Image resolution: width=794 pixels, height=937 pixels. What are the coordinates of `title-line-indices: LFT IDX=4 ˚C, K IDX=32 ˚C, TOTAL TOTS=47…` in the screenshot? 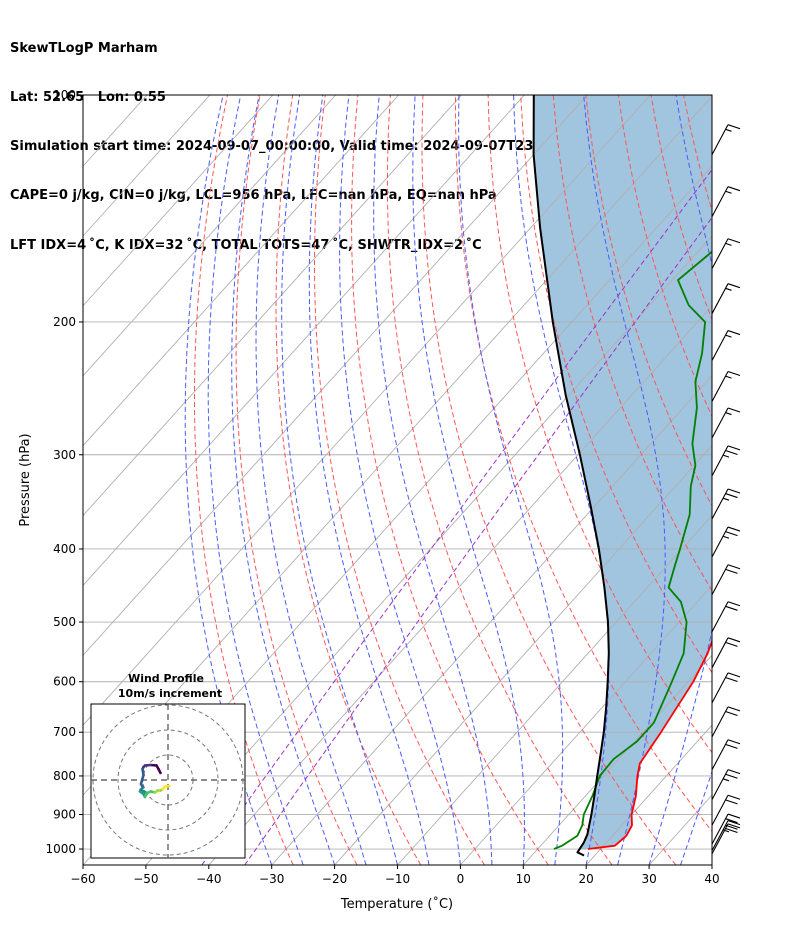 It's located at (246, 245).